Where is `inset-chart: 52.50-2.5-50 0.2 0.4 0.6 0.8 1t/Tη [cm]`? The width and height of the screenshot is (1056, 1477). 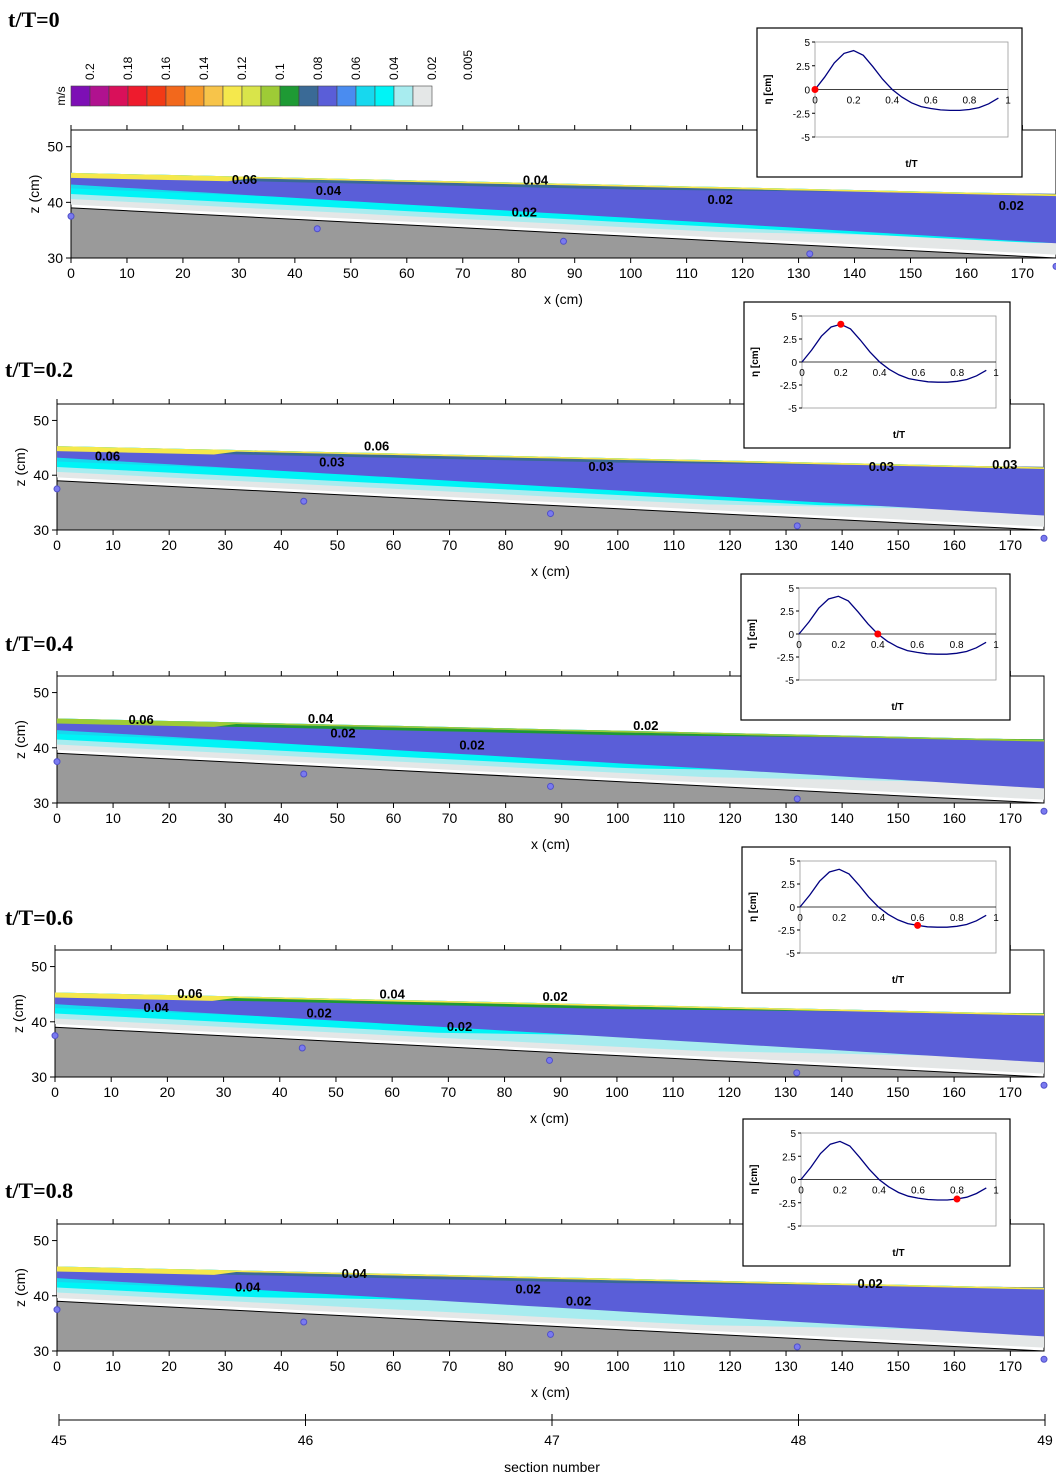
inset-chart: 52.50-2.5-50 0.2 0.4 0.6 0.8 1t/Tη [cm] is located at coordinates (875, 647).